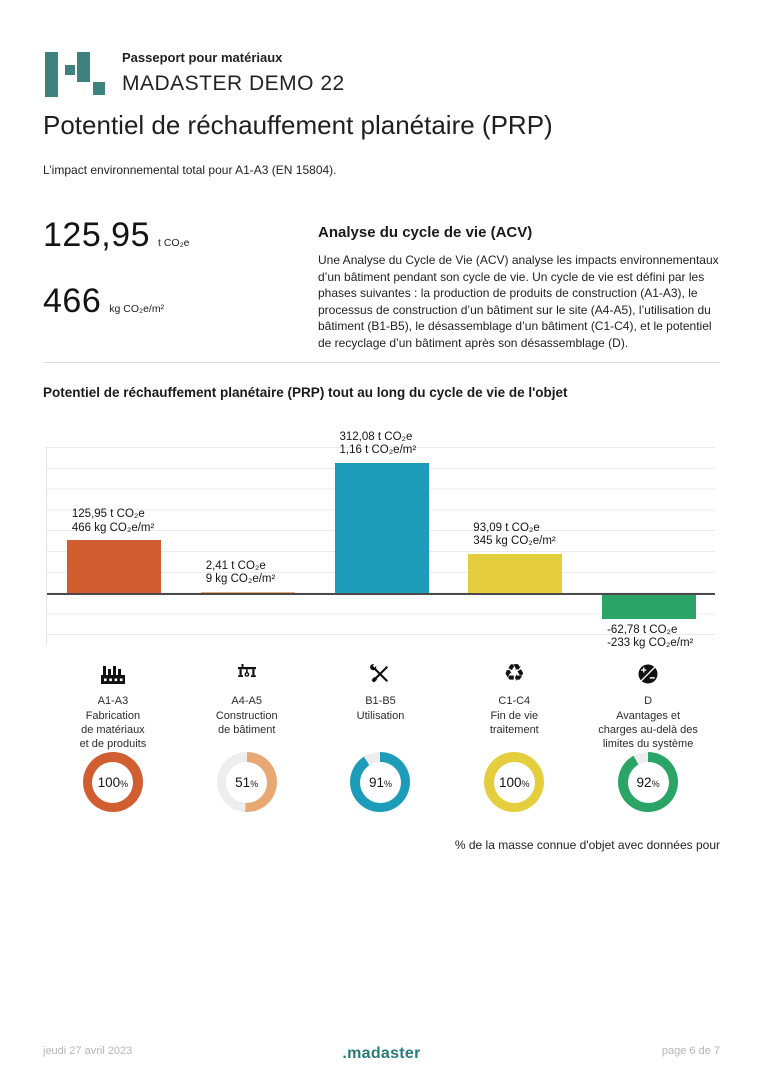 This screenshot has height=1080, width=763. Describe the element at coordinates (378, 443) in the screenshot. I see `bar-value-label: 312,08 t CO₂e 1,16 t CO₂e/m²` at that location.